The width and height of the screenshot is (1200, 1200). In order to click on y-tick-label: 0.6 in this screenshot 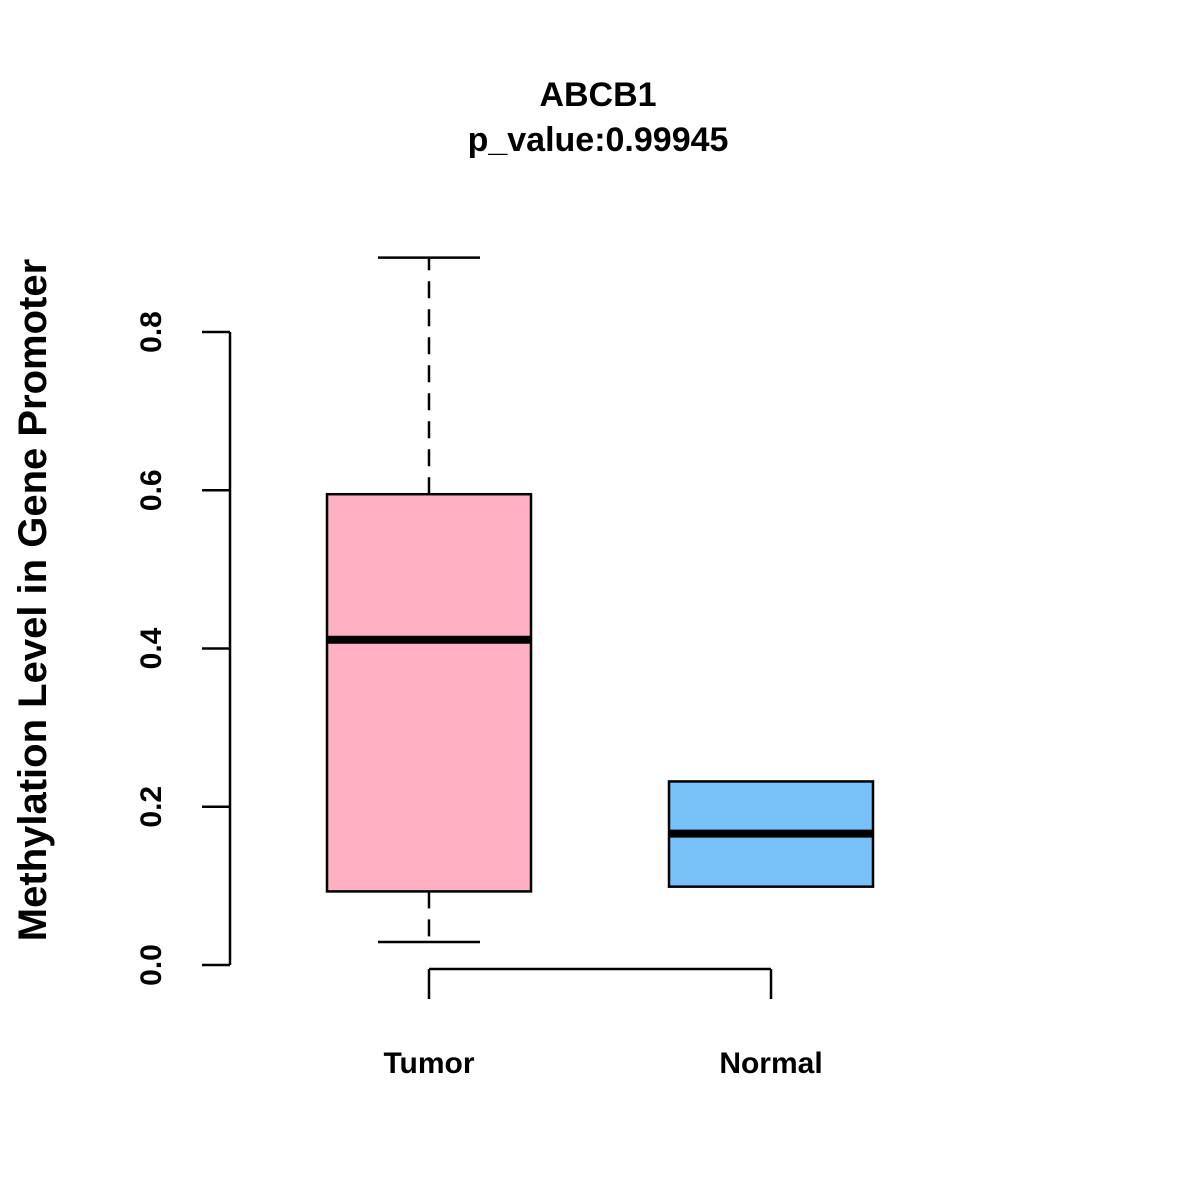, I will do `click(151, 490)`.